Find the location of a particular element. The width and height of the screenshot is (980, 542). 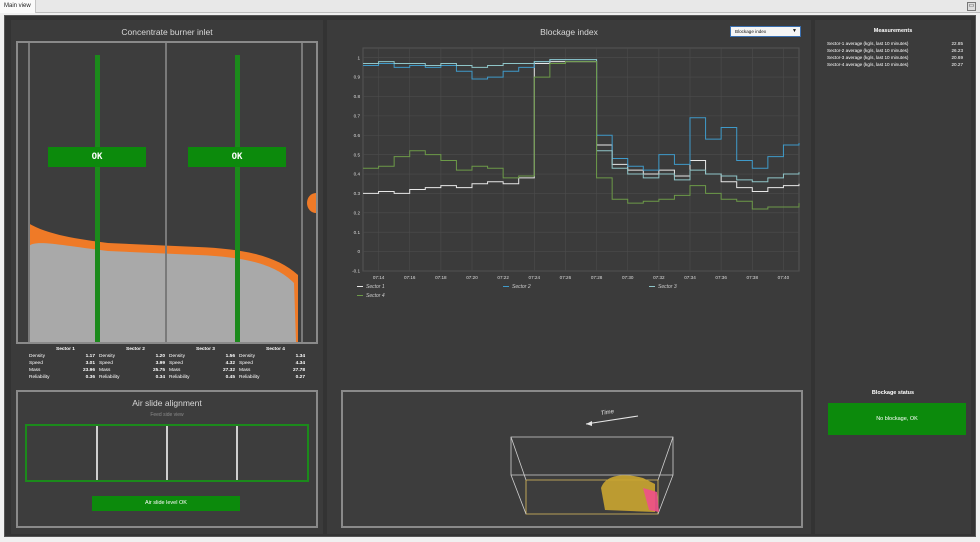

measurements-title: Measurements is located at coordinates (893, 31).